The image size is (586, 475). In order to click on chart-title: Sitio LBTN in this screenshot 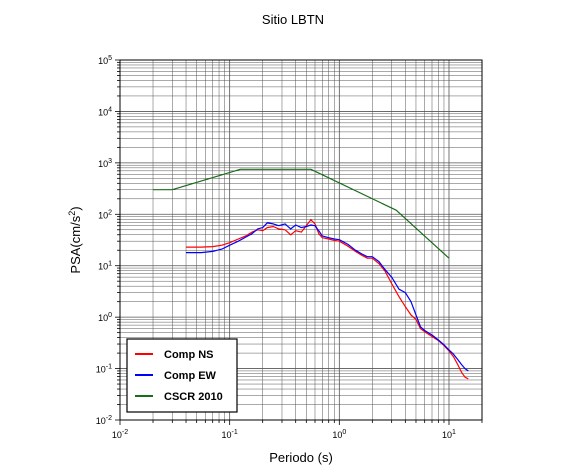, I will do `click(293, 19)`.